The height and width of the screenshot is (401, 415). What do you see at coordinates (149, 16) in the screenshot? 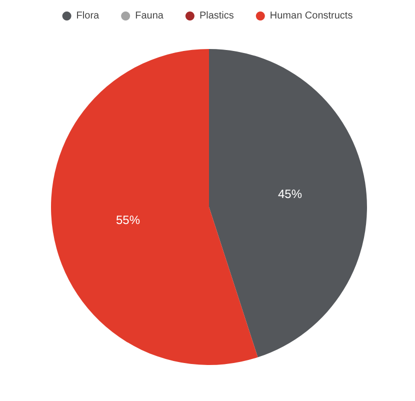
I see `legend-label: Fauna` at bounding box center [149, 16].